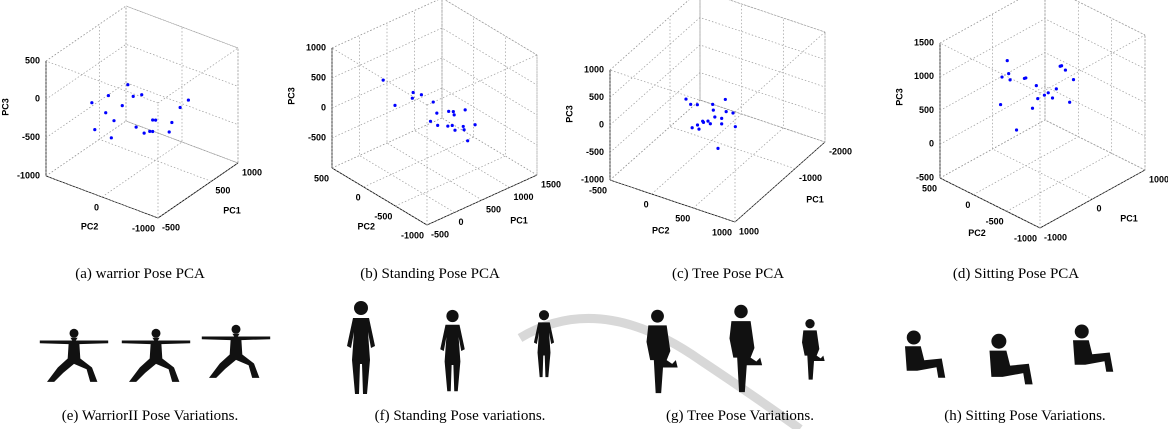  I want to click on y-tick-label: 1000, so click(722, 232).